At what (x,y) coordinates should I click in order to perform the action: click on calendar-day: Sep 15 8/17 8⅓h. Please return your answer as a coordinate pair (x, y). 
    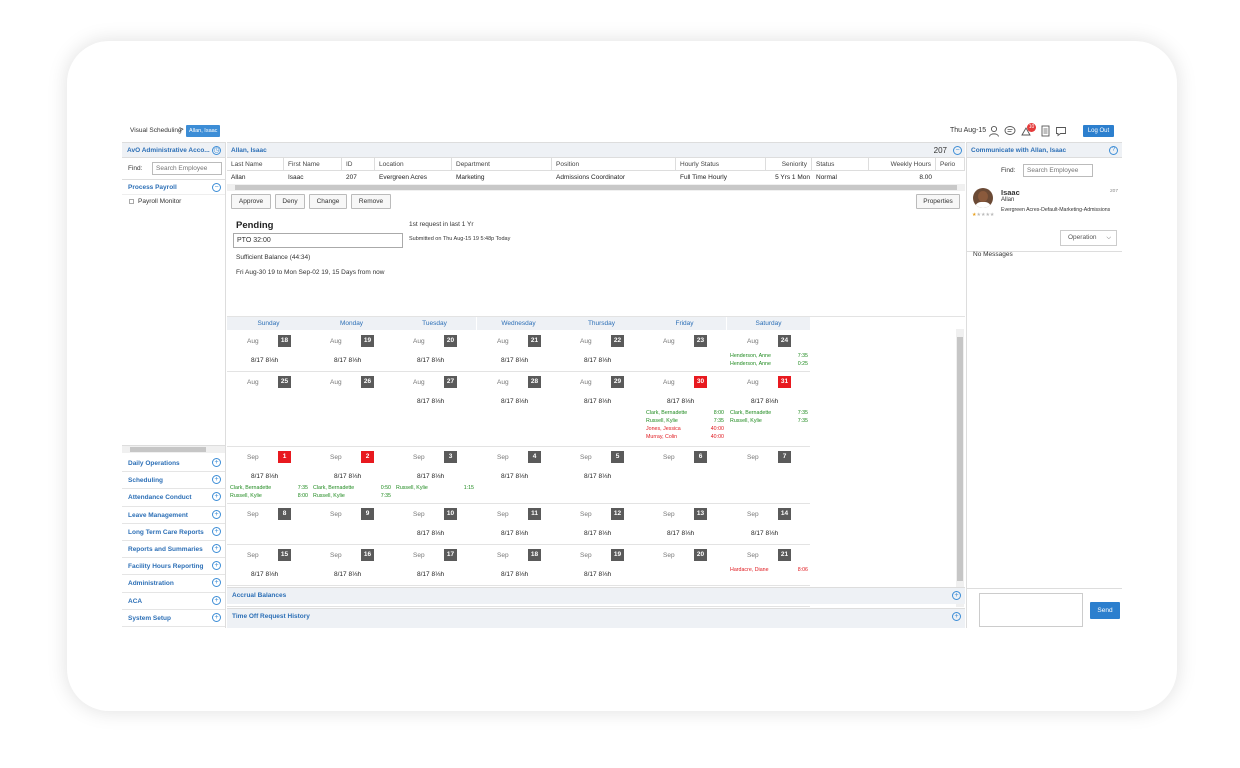
    Looking at the image, I should click on (268, 565).